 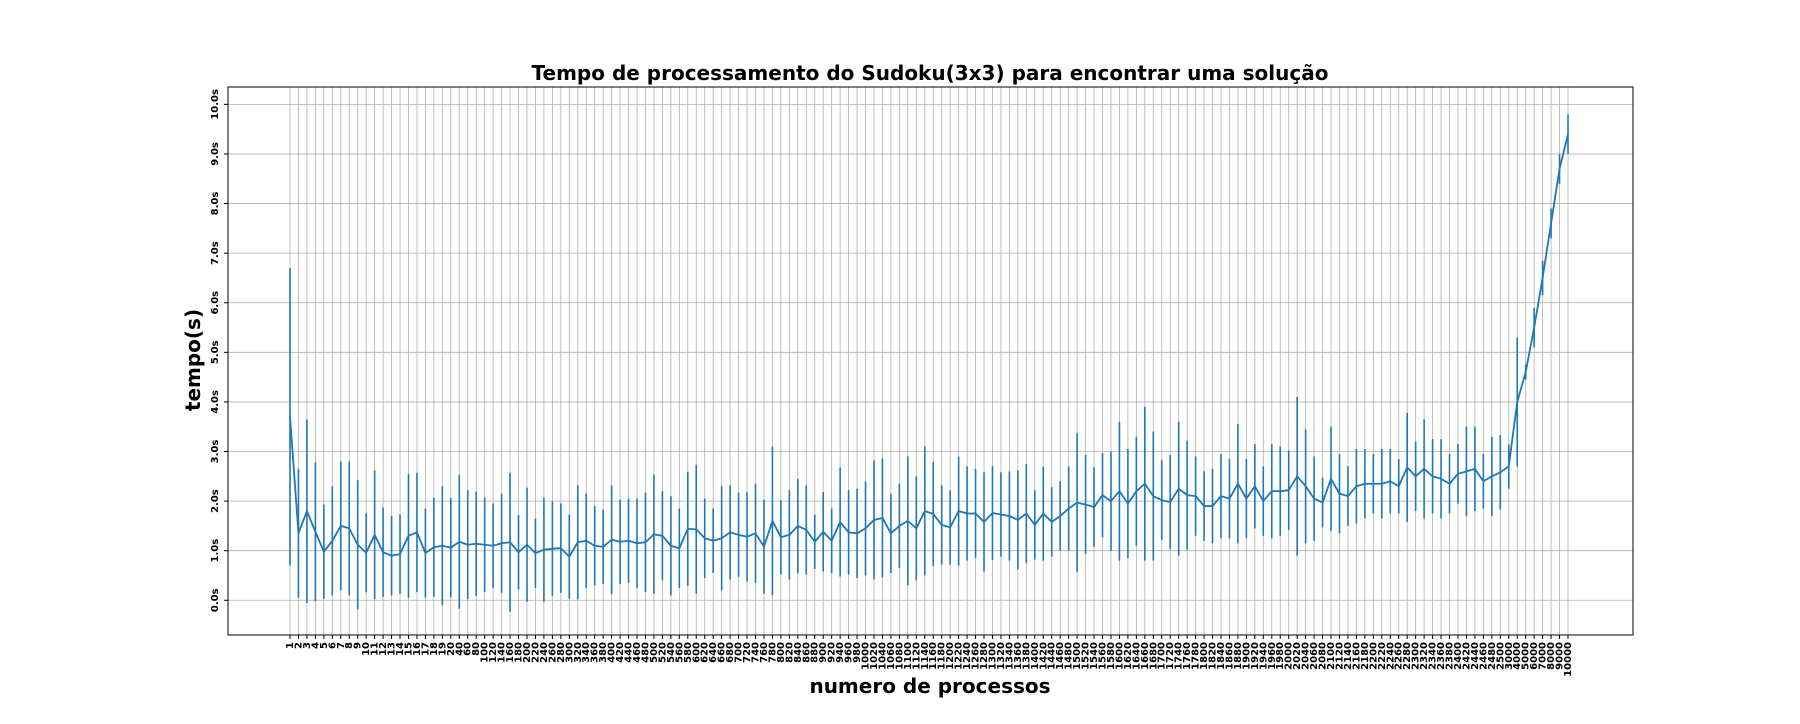 I want to click on x-tick-label: 2020, so click(x=1297, y=656).